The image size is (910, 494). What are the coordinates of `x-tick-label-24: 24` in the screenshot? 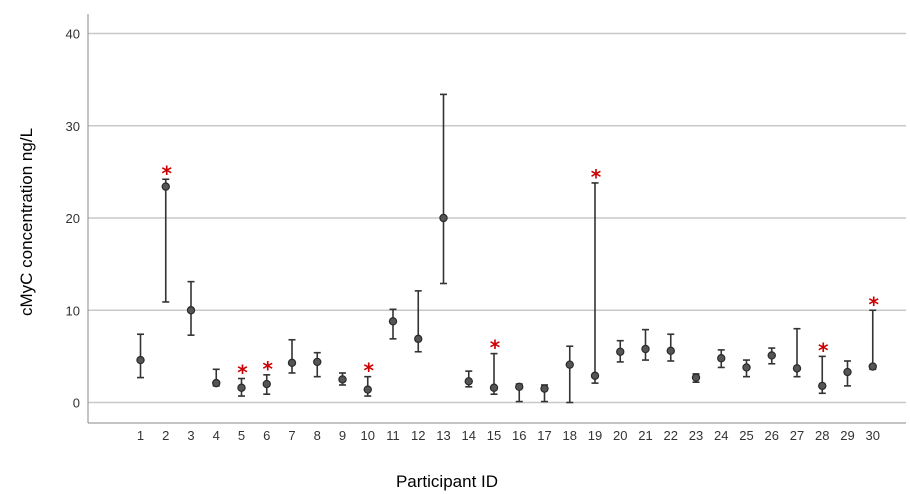 It's located at (721, 435).